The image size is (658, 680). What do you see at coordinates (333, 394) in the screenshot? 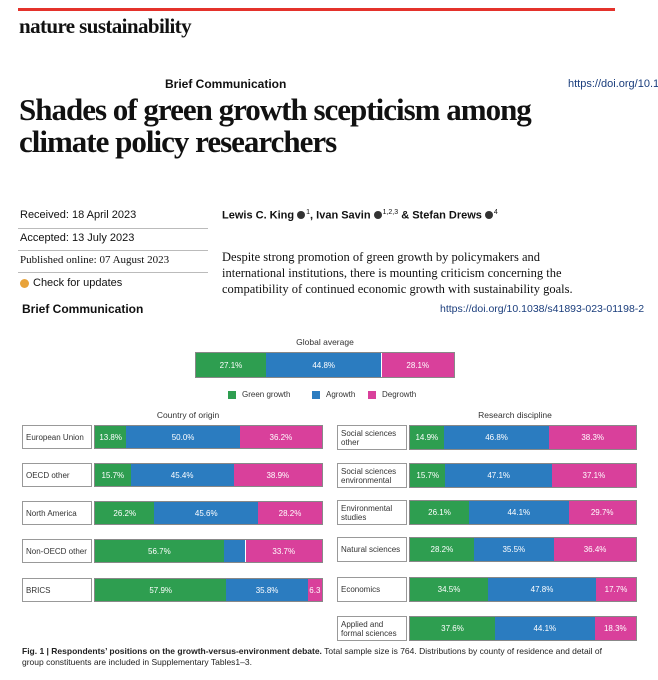
I see `legend-item: Agrowth` at bounding box center [333, 394].